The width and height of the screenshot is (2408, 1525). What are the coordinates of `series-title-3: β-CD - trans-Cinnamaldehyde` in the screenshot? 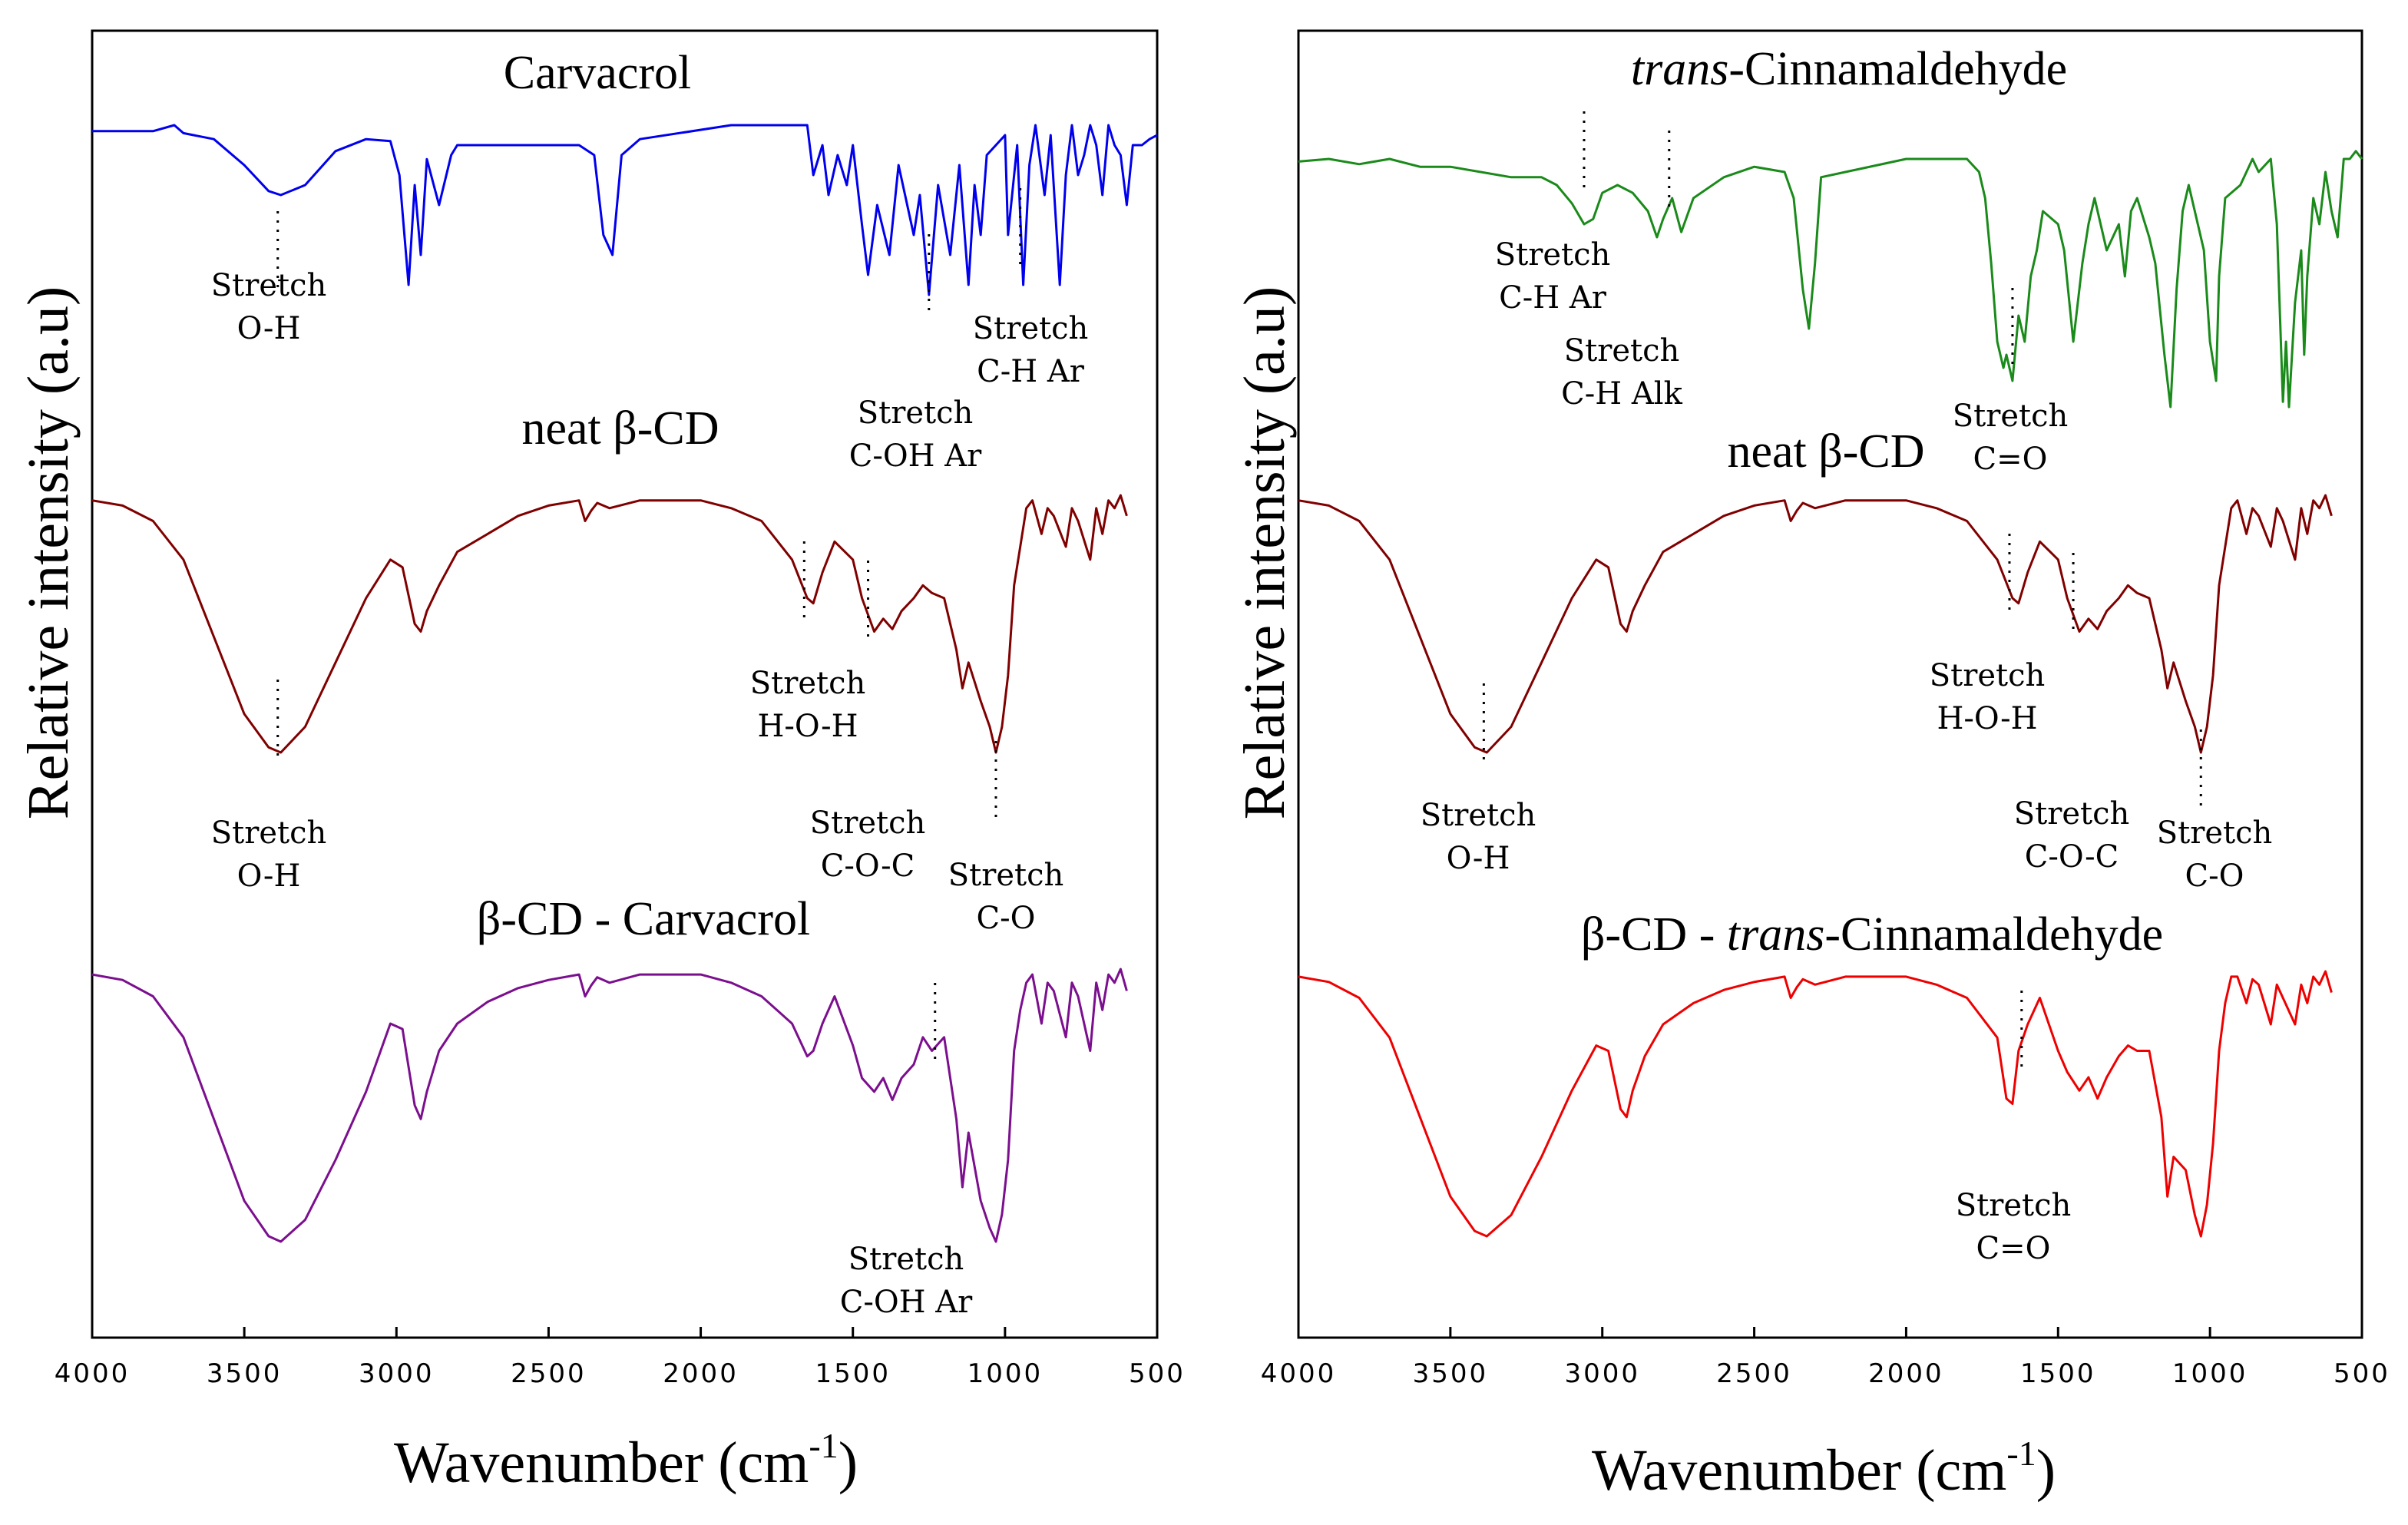 It's located at (1872, 934).